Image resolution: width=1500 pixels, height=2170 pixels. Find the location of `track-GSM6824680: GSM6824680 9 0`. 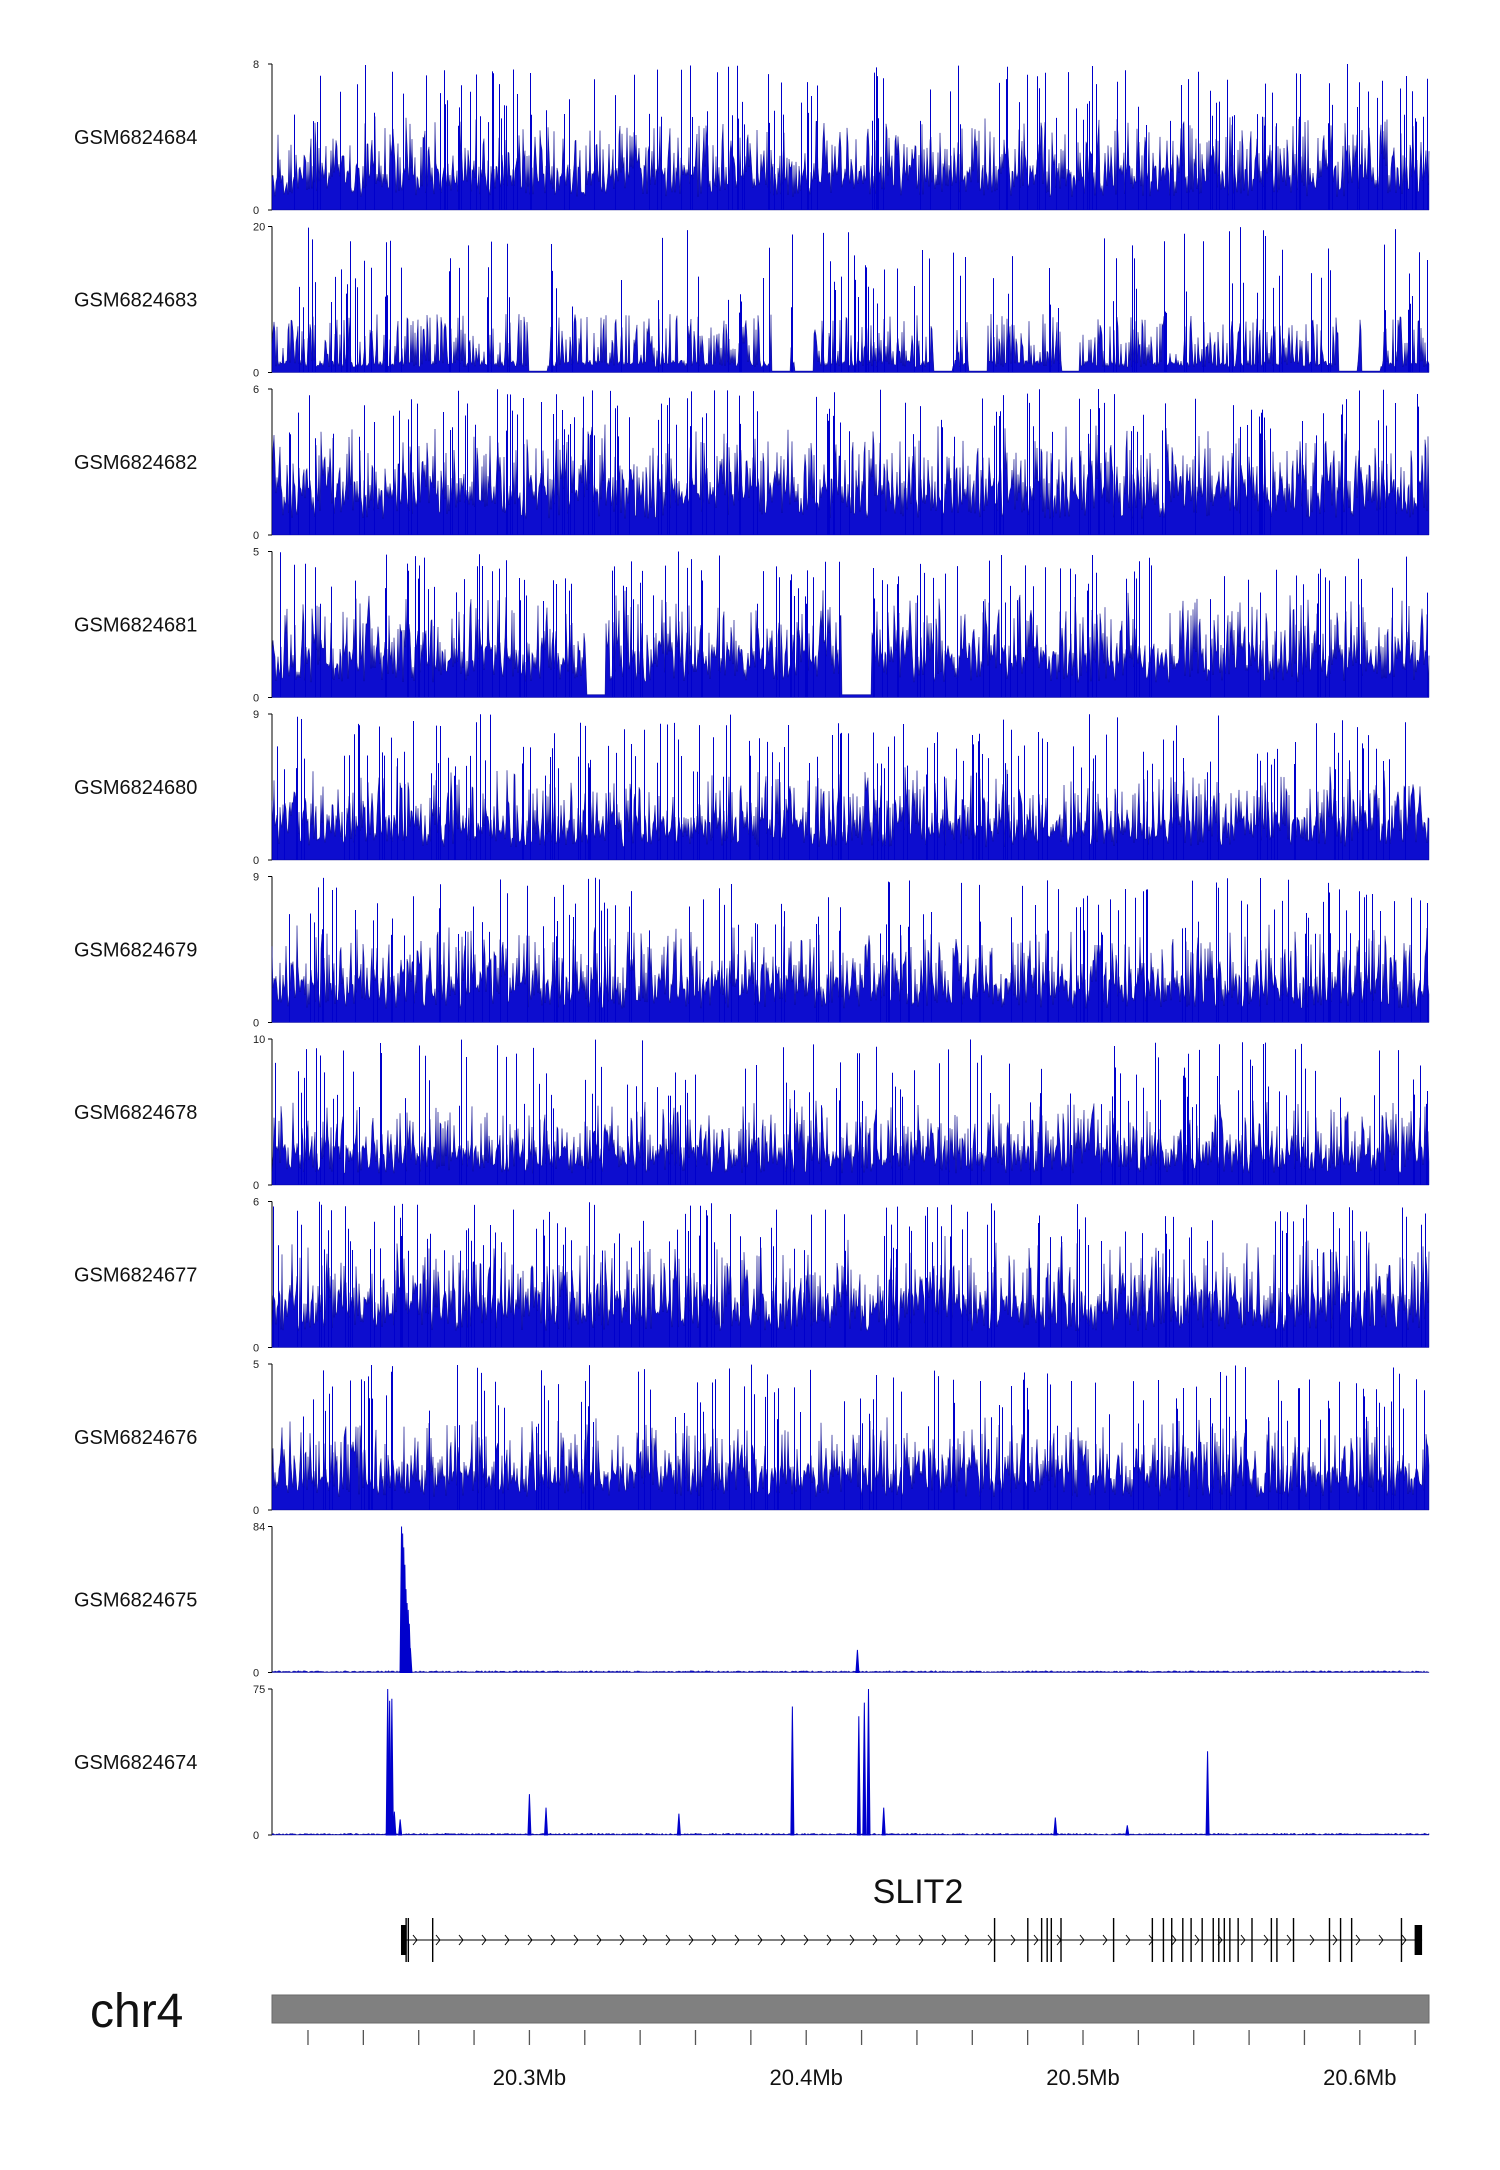

track-GSM6824680: GSM6824680 9 0 is located at coordinates (752, 788).